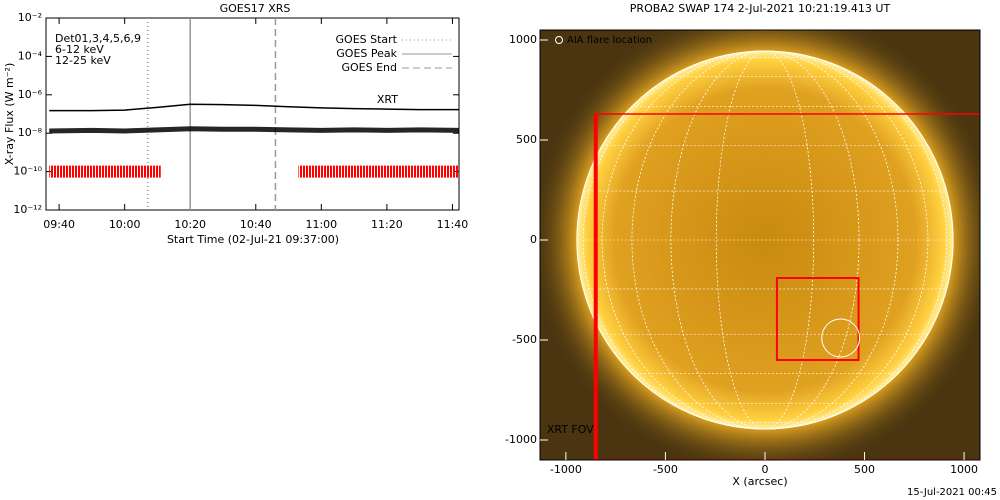 This screenshot has width=1000, height=500. I want to click on fov-label: XRT FOV, so click(570, 429).